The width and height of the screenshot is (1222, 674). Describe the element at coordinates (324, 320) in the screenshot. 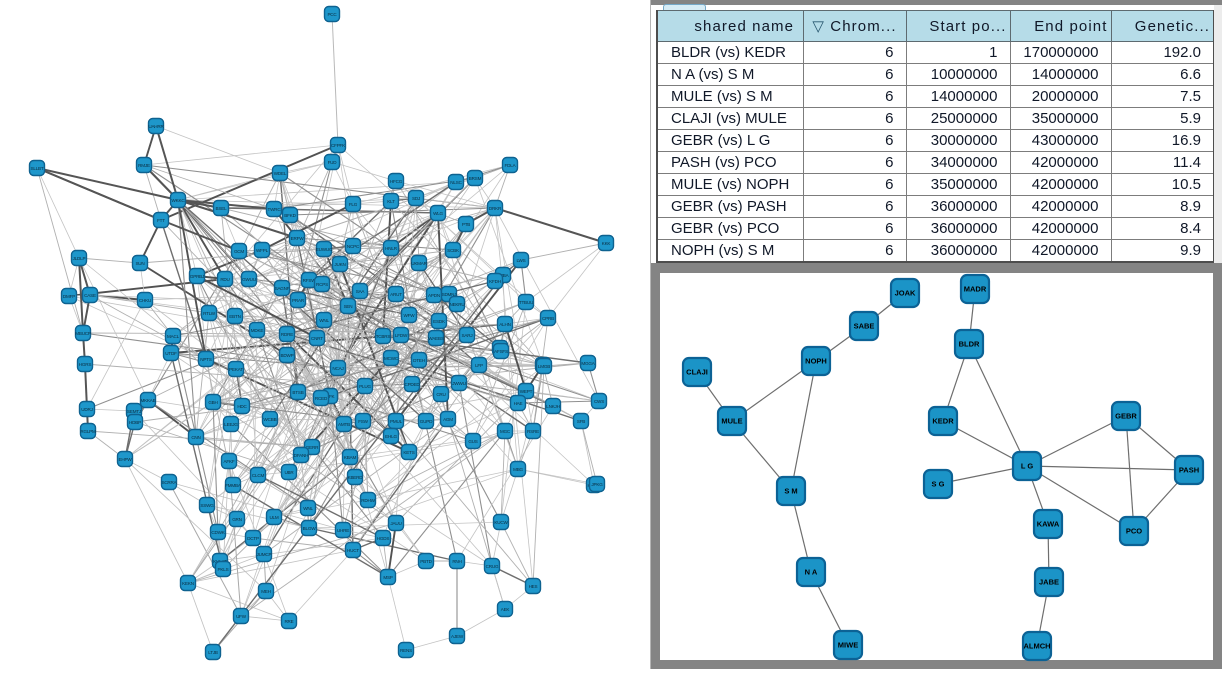

I see `svg-text: WNL` at that location.